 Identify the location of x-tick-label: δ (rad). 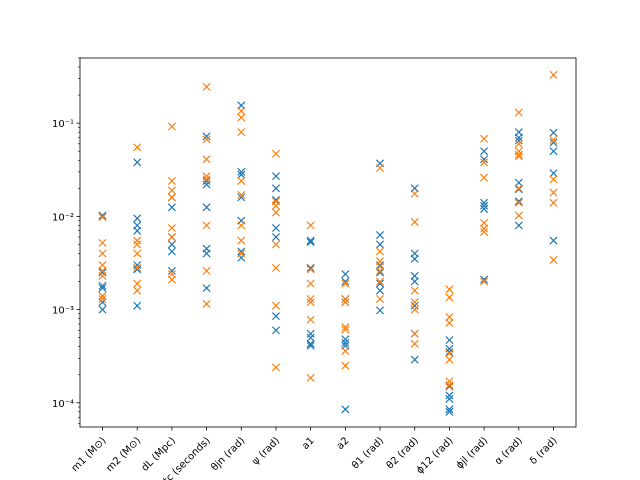
(544, 451).